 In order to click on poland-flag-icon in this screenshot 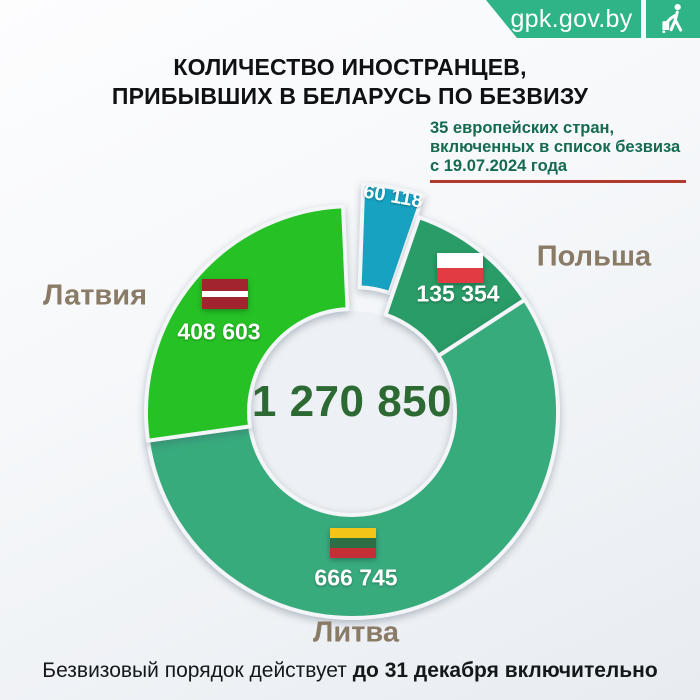, I will do `click(460, 268)`.